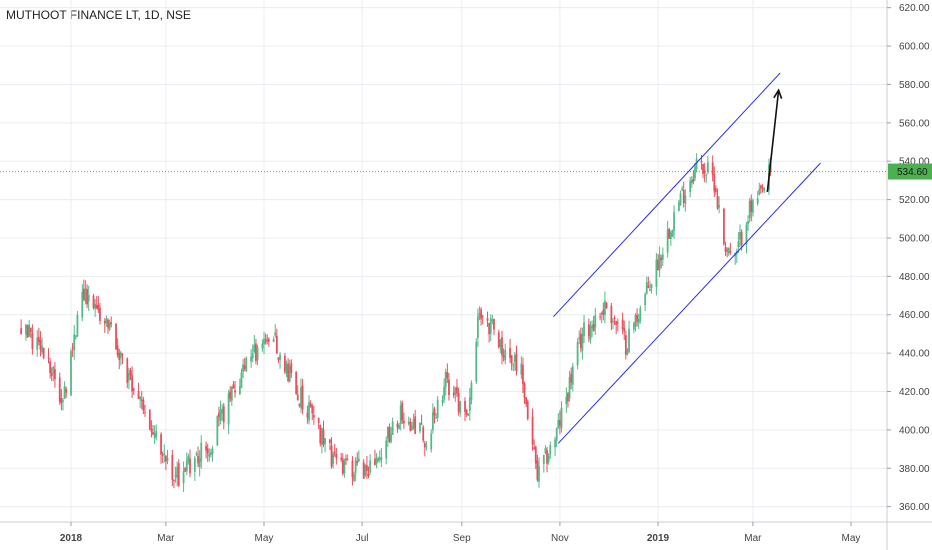  Describe the element at coordinates (264, 538) in the screenshot. I see `x-tick-label: May` at that location.